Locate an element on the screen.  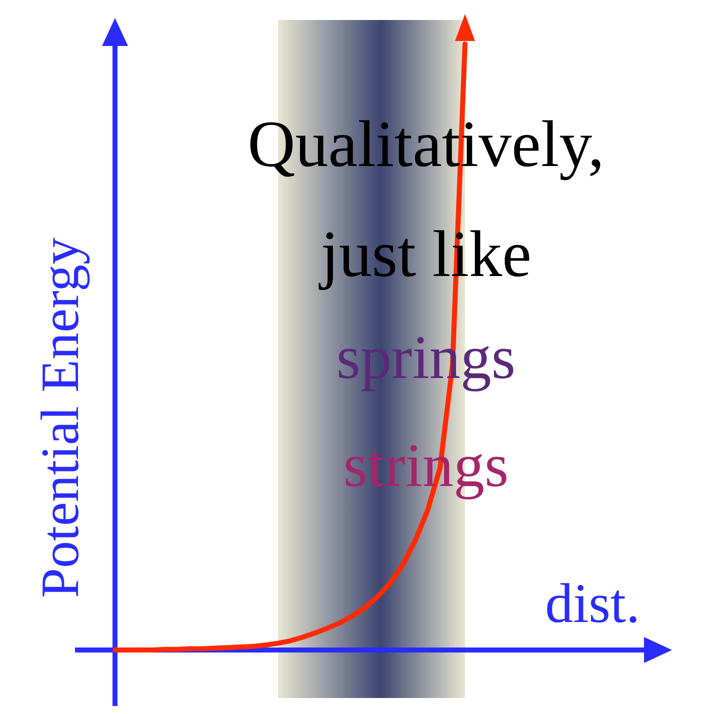
y-axis-title: Potential Energy is located at coordinates (60, 418).